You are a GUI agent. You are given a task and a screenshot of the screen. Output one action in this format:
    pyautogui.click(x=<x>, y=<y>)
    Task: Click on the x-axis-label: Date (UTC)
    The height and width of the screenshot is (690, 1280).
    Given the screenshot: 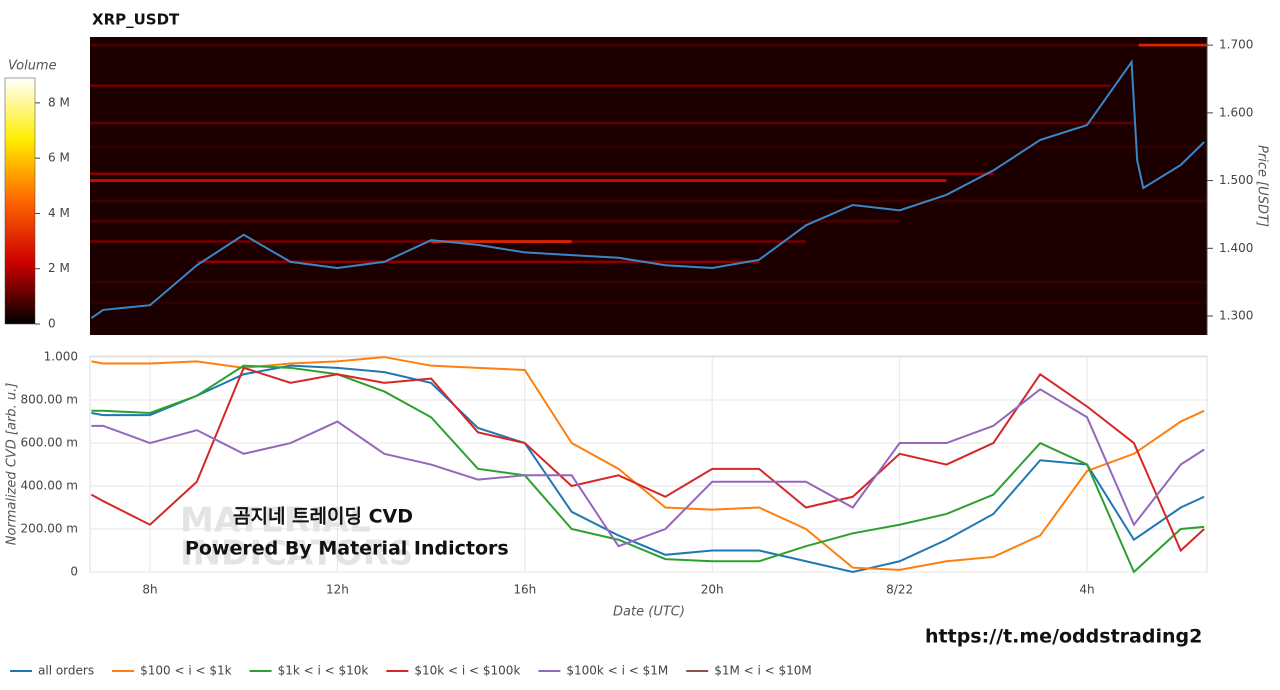 What is the action you would take?
    pyautogui.click(x=649, y=612)
    